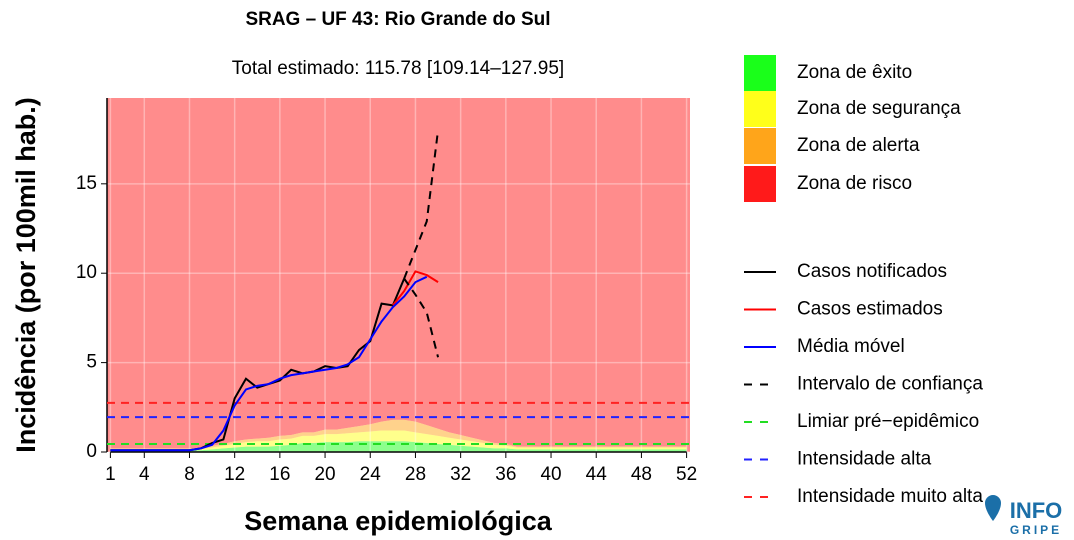 This screenshot has height=540, width=1074. Describe the element at coordinates (144, 474) in the screenshot. I see `x-tick-label: 4` at that location.